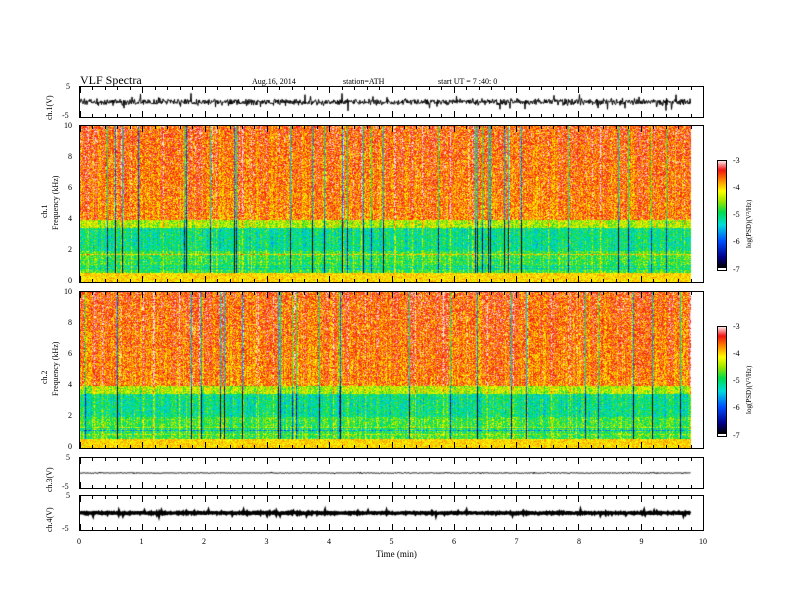 The image size is (792, 612). What do you see at coordinates (70, 156) in the screenshot?
I see `ch1-freq-tick-8: 8` at bounding box center [70, 156].